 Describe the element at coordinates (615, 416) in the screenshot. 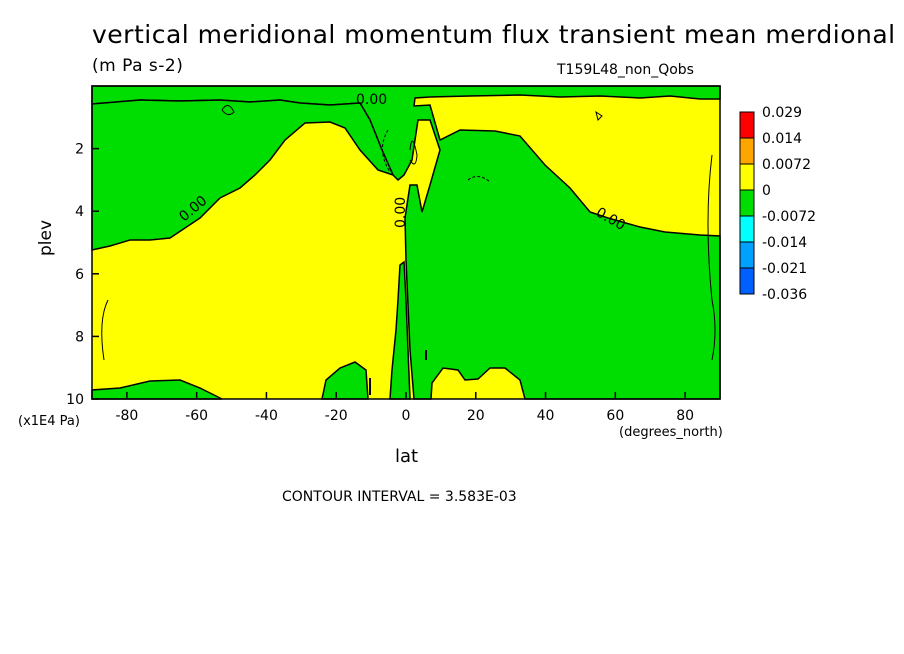

I see `x-tick-label: 60` at that location.